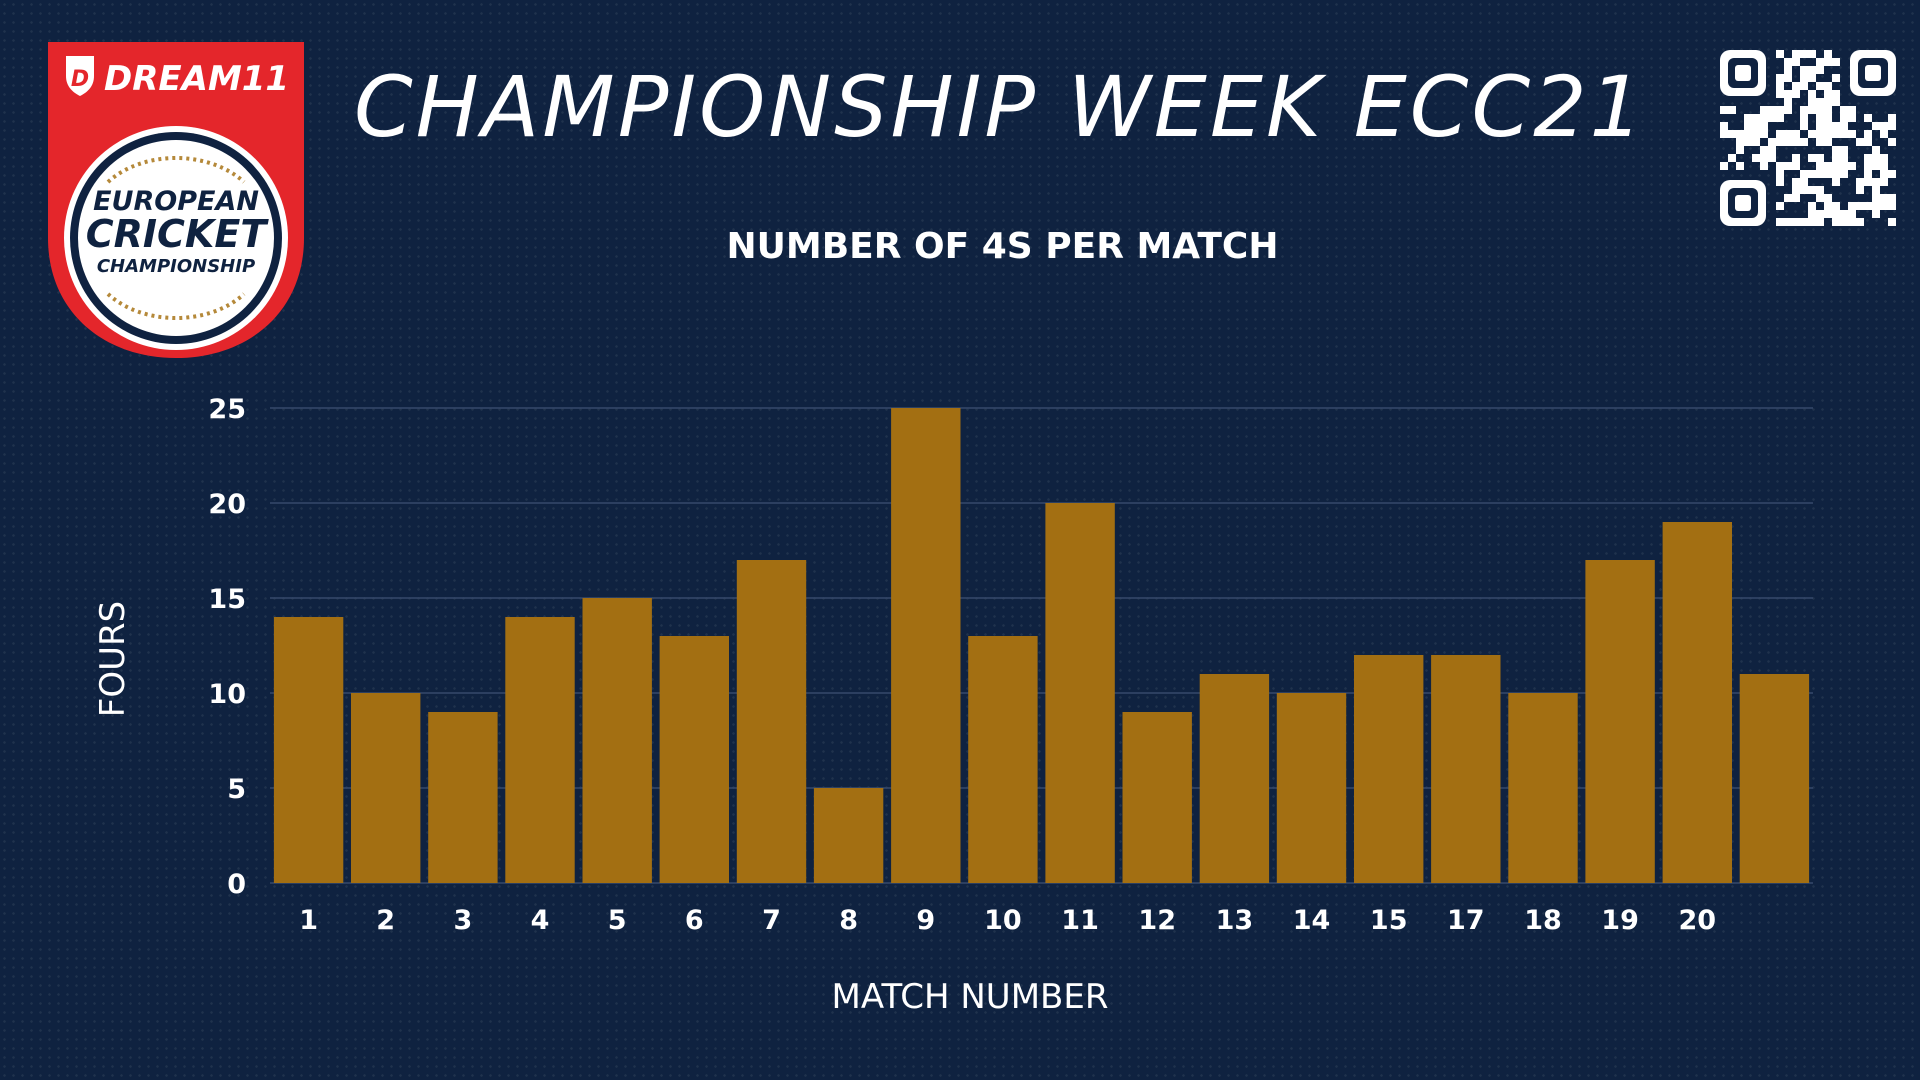  I want to click on x-tick-label: 18, so click(1543, 920).